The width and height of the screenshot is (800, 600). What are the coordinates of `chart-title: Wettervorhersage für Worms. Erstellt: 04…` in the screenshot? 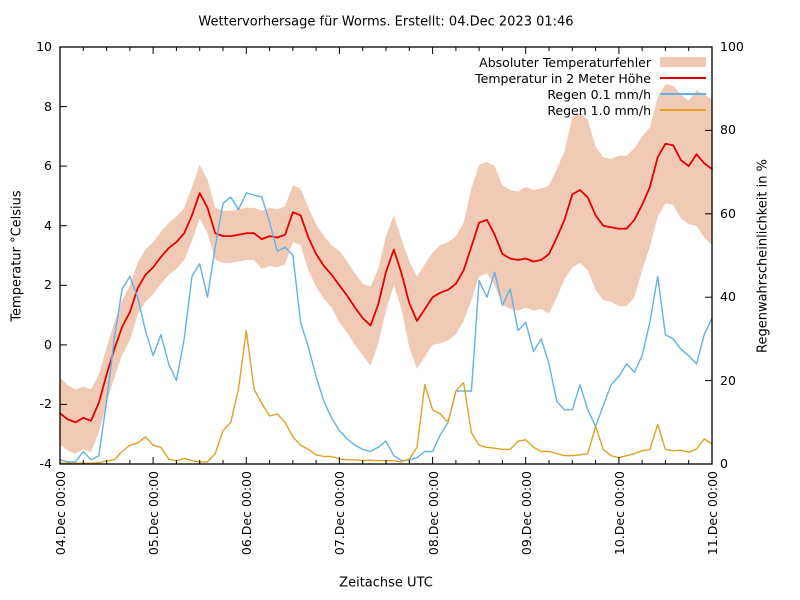 It's located at (386, 22).